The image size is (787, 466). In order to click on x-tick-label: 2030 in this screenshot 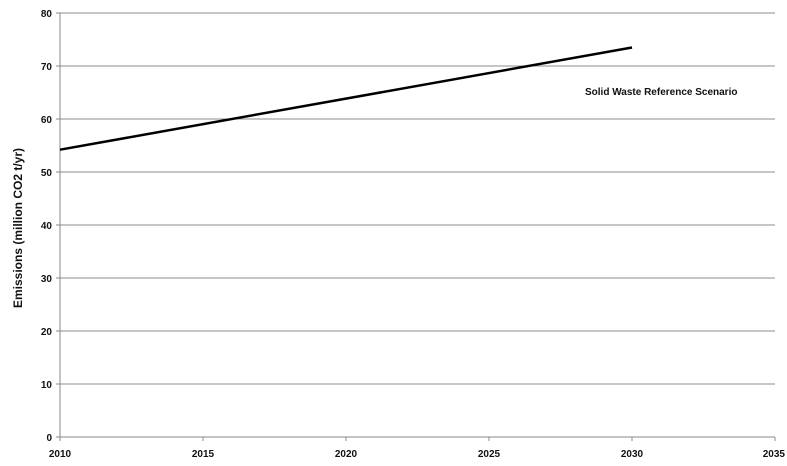, I will do `click(632, 454)`.